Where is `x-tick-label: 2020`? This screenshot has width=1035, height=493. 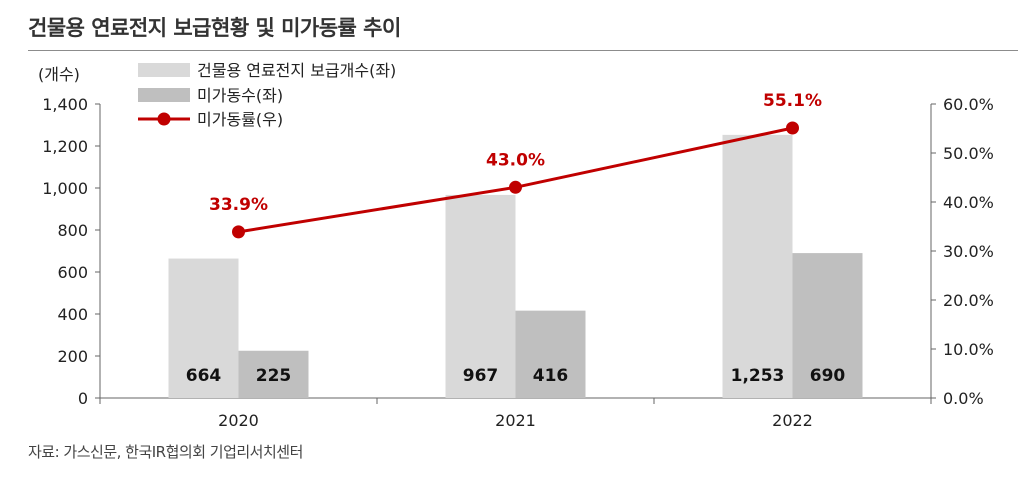
x-tick-label: 2020 is located at coordinates (238, 420).